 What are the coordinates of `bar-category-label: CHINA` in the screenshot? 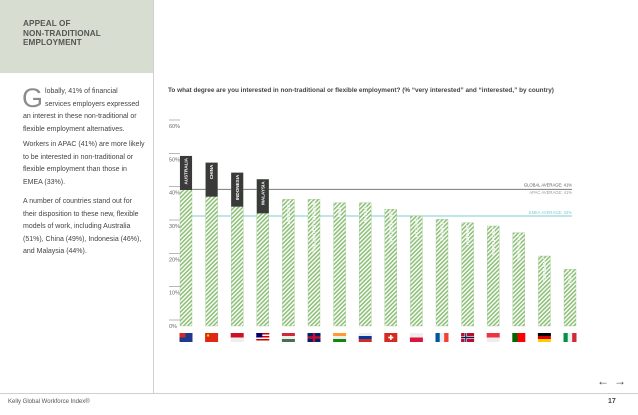 It's located at (211, 171).